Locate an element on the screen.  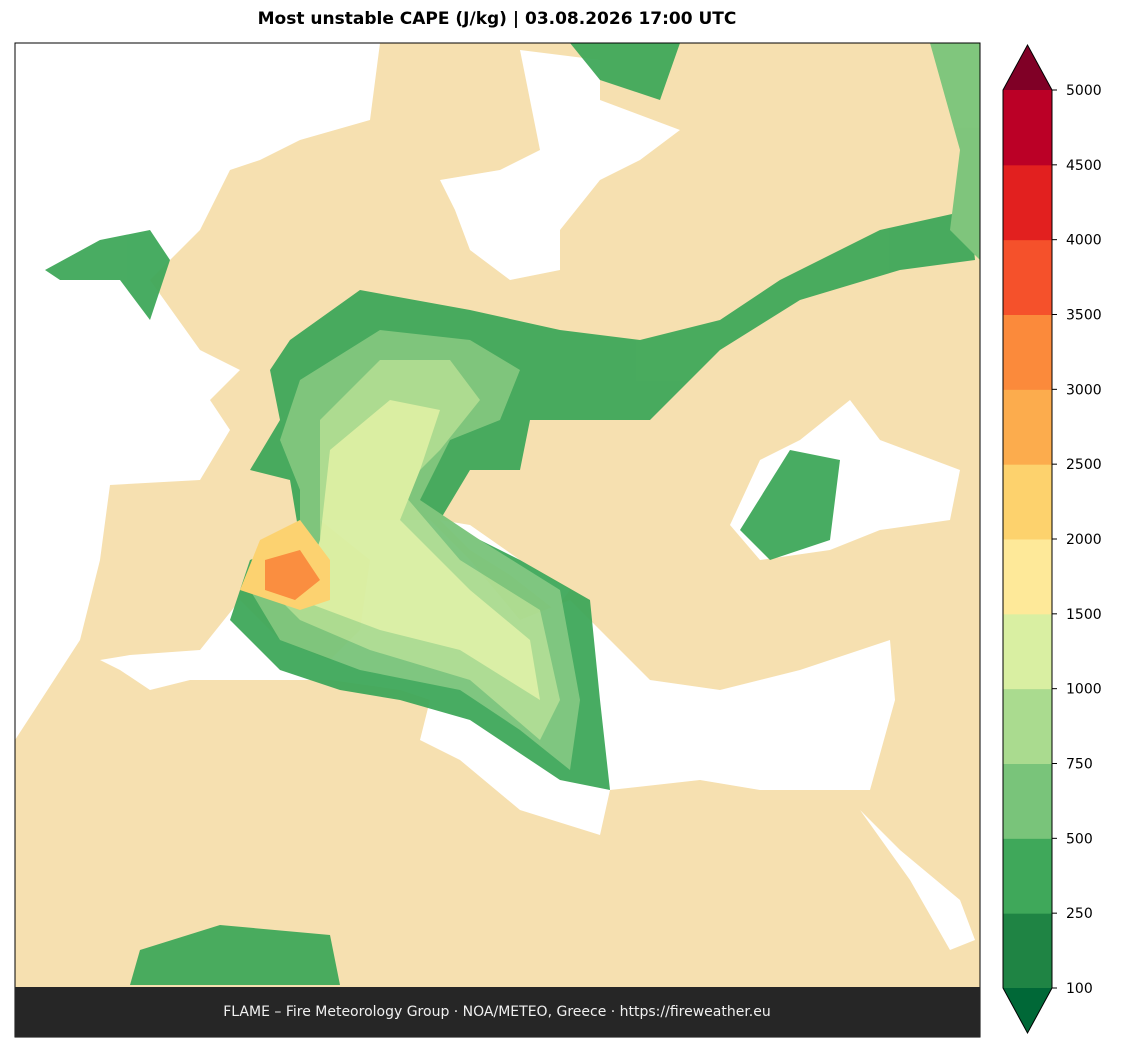
cape-sahara is located at coordinates (235, 955).